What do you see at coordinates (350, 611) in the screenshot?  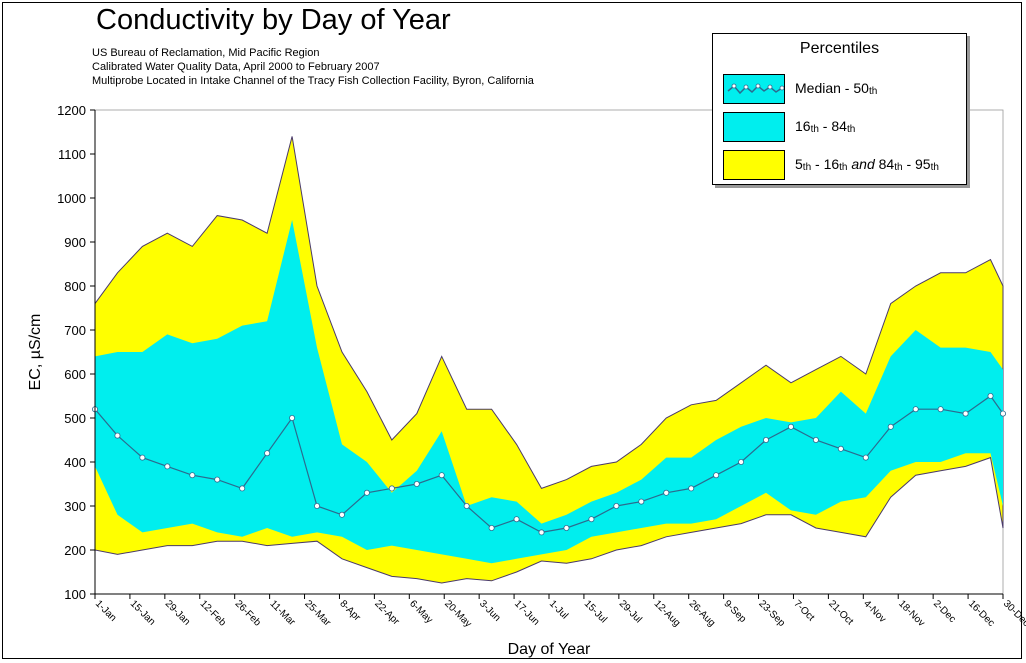 I see `x-tick-label: 8-Apr` at bounding box center [350, 611].